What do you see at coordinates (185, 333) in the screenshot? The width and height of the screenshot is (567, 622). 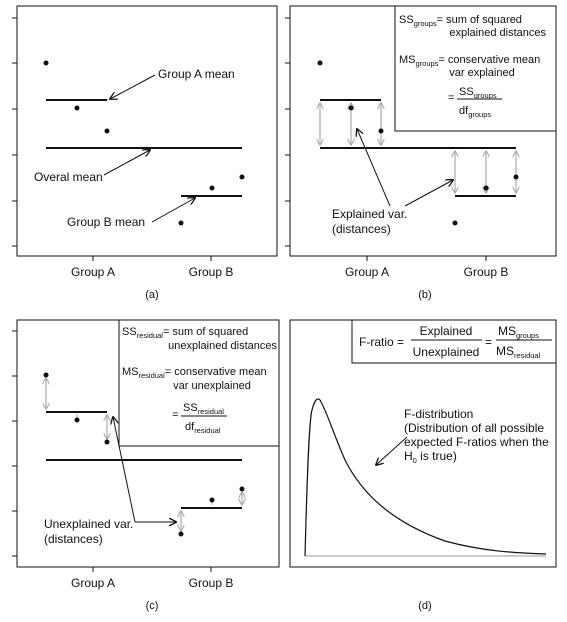 I see `ss-residual-definition-line1: SSresidual= sum of squared` at bounding box center [185, 333].